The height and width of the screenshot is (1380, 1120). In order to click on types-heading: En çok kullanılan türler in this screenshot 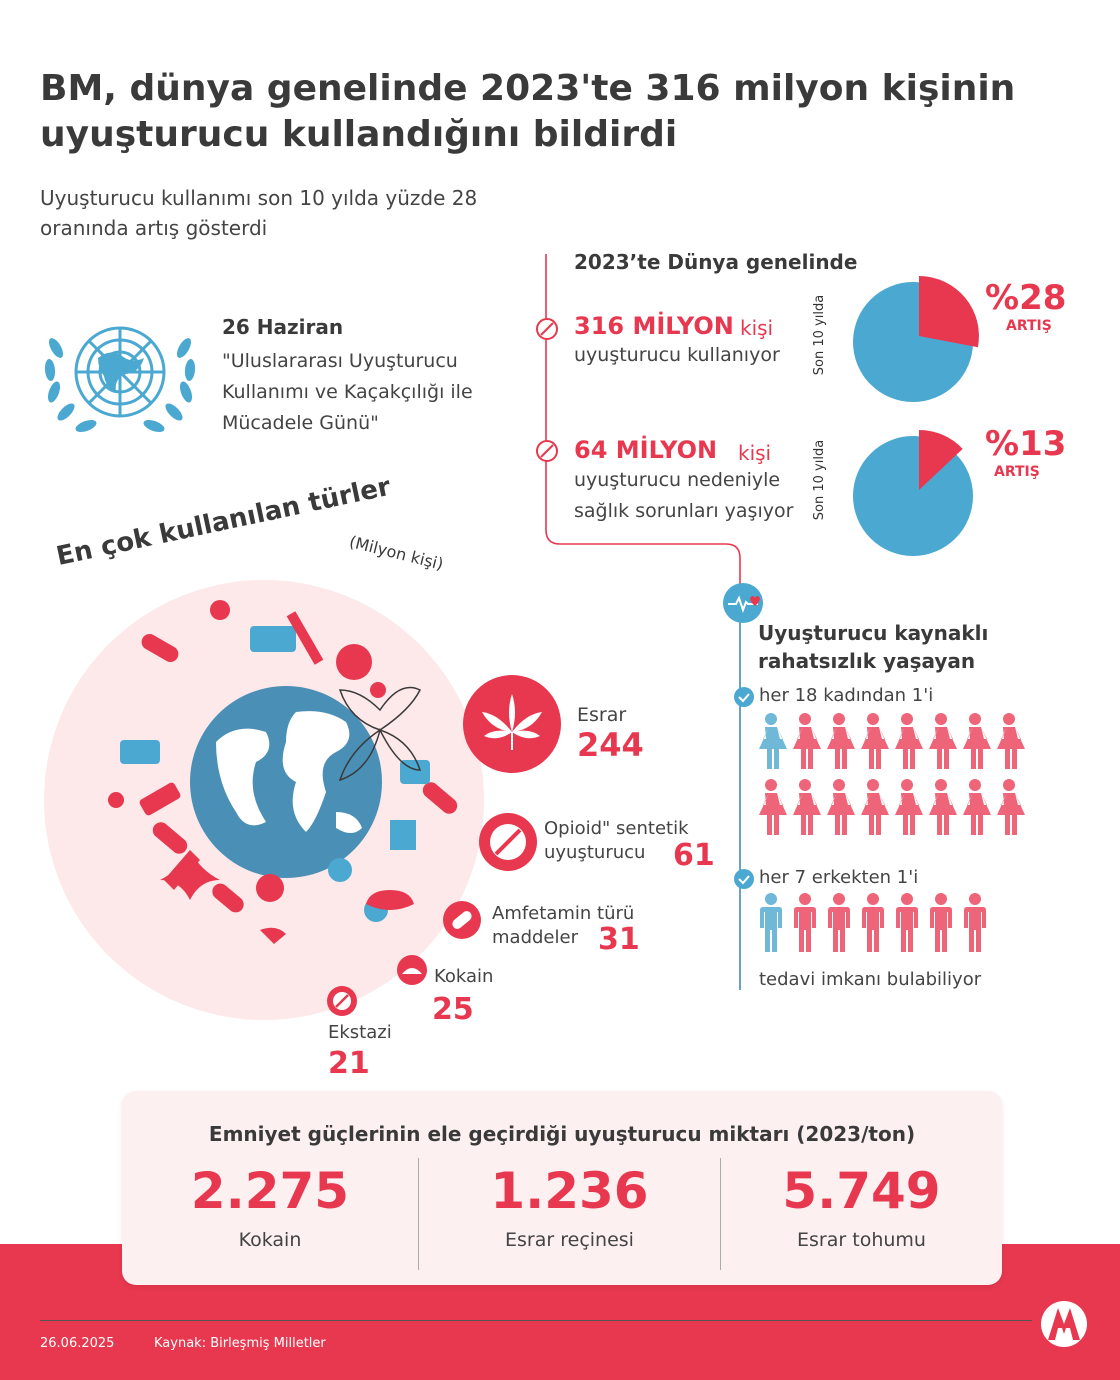, I will do `click(223, 521)`.